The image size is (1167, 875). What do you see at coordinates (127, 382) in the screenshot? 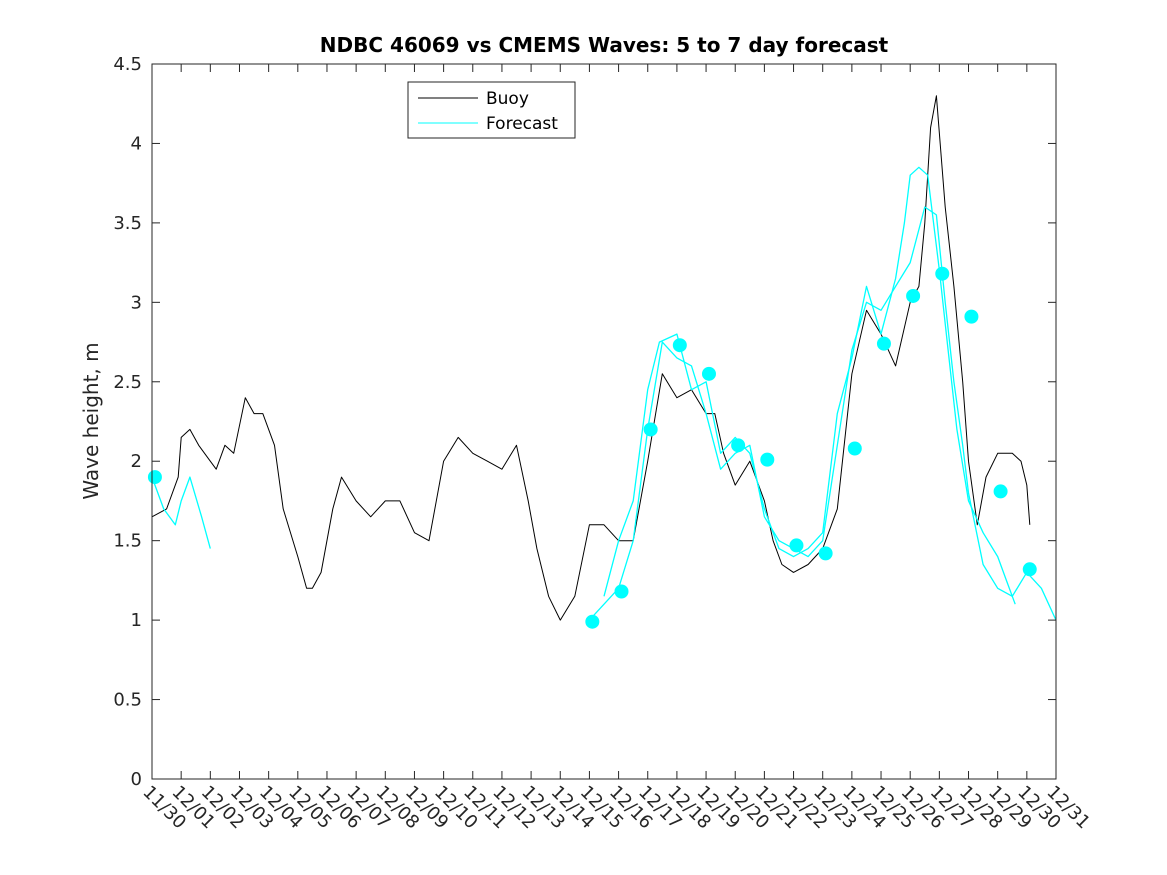
I see `y-tick-label: 2.5` at bounding box center [127, 382].